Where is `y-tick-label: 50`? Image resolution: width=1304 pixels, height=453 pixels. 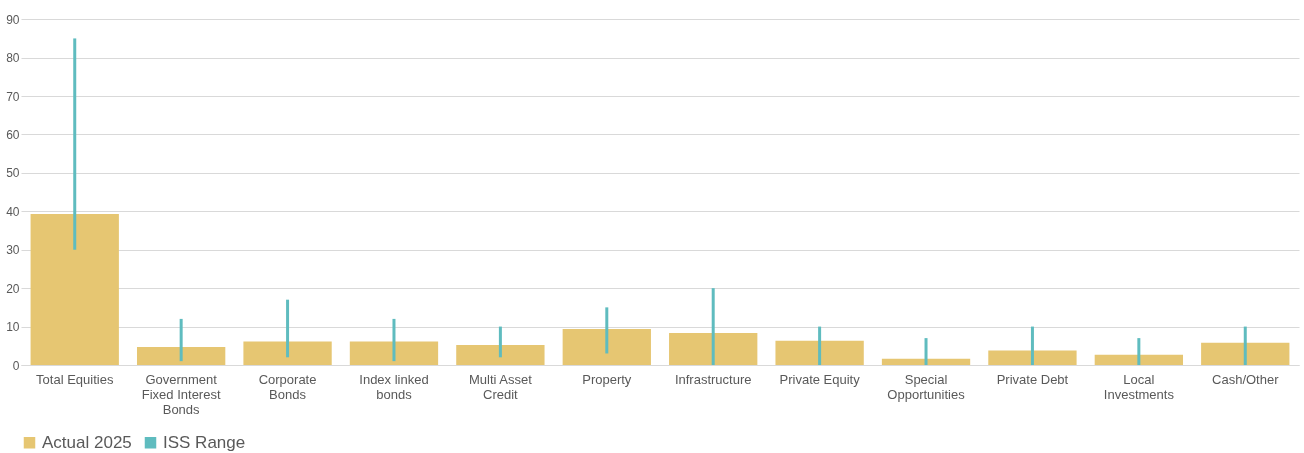 y-tick-label: 50 is located at coordinates (13, 173).